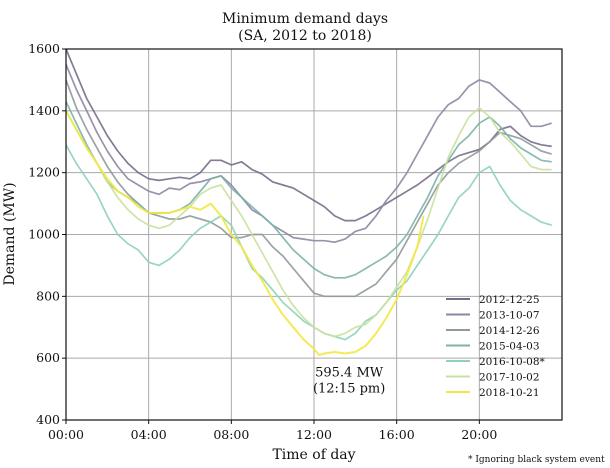  What do you see at coordinates (66, 434) in the screenshot?
I see `x-tick-label: 00:00` at bounding box center [66, 434].